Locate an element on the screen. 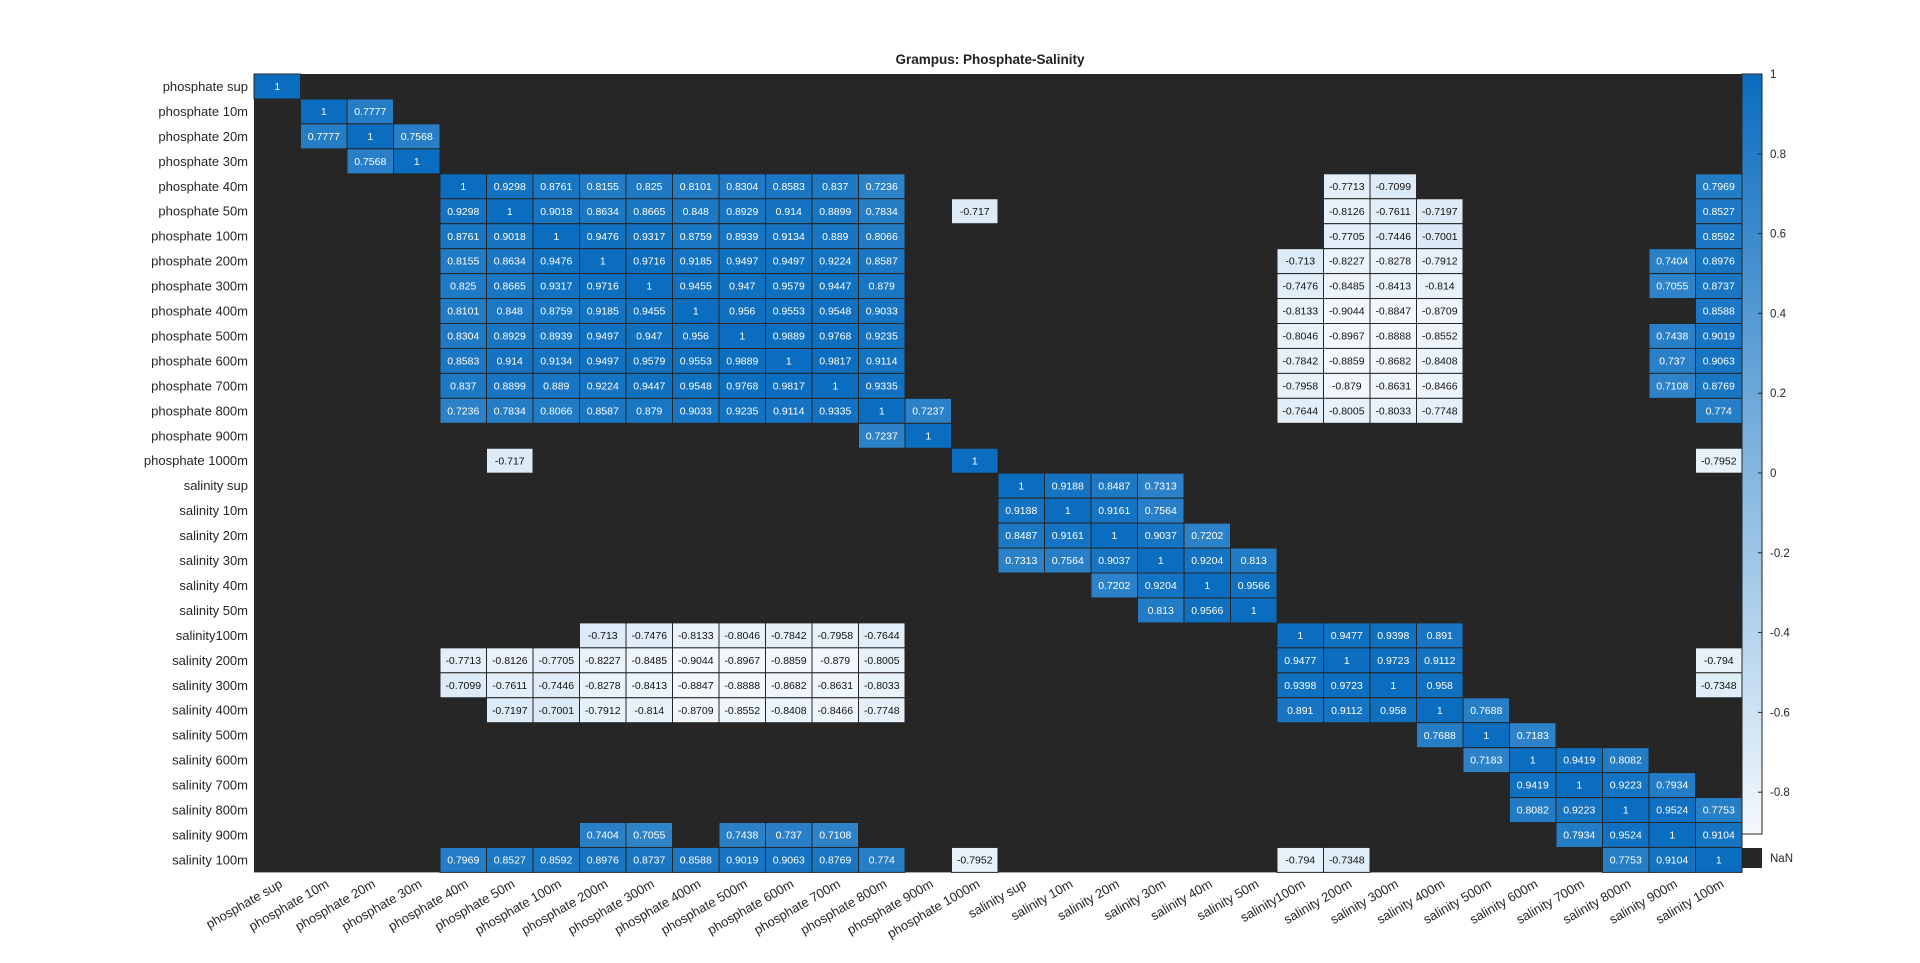 The width and height of the screenshot is (1920, 963). heatmap-cell-label: -0.7099 is located at coordinates (463, 686).